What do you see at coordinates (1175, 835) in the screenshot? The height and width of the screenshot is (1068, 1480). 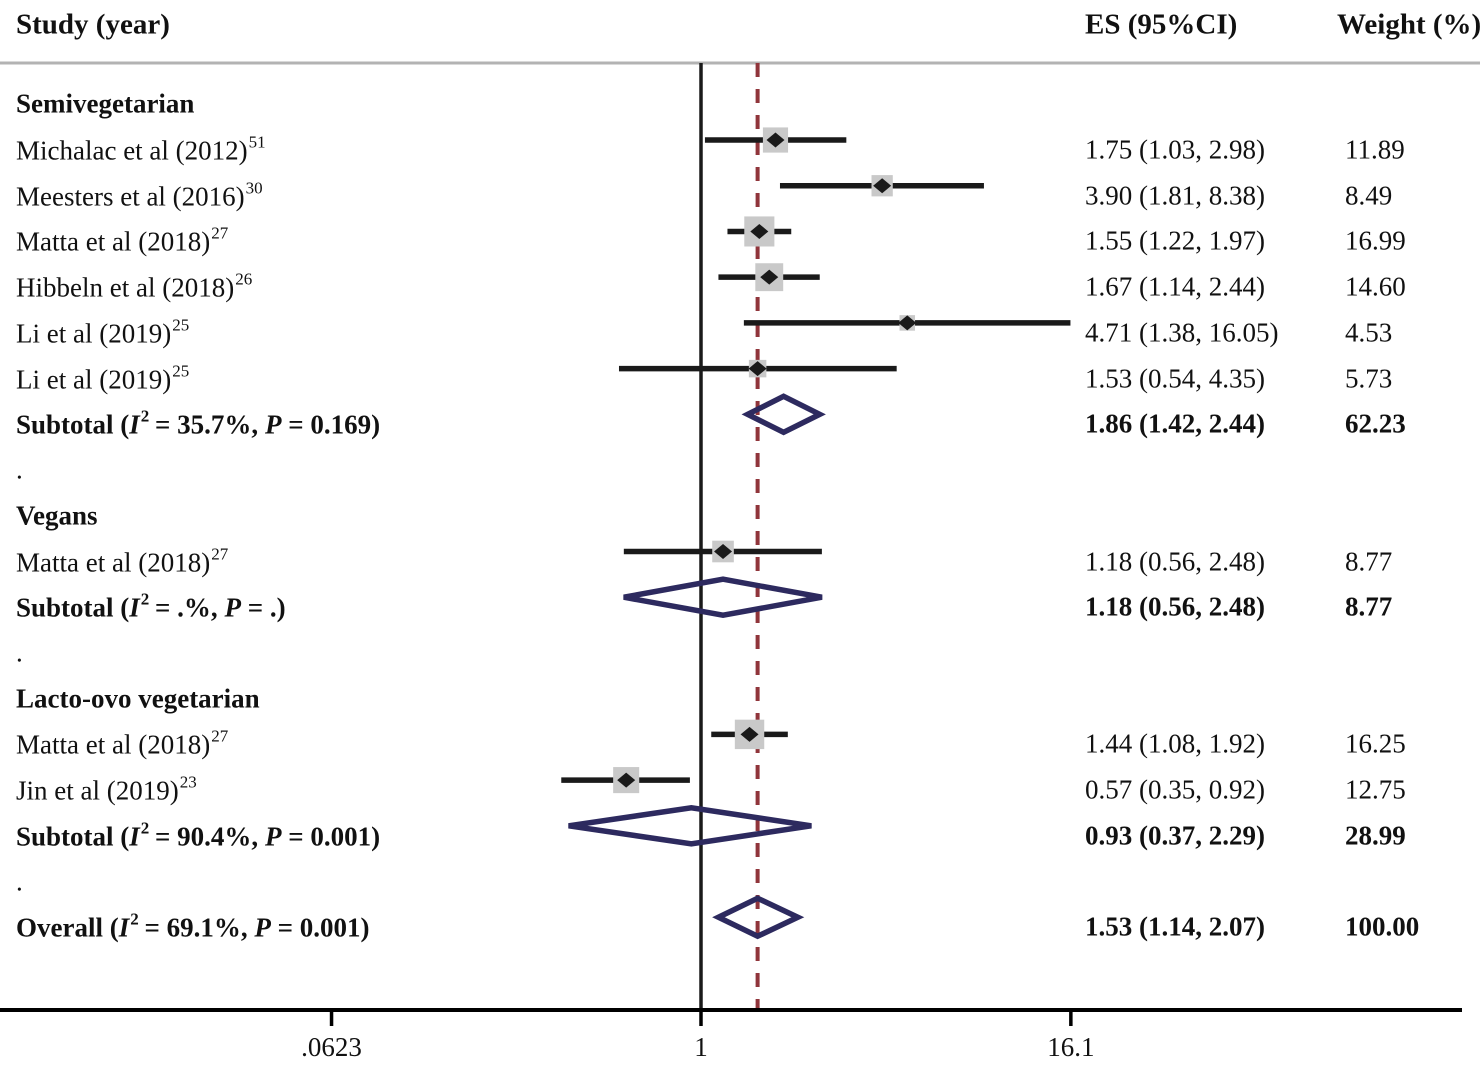 I see `subtotal-es-ci-value: 0.93 (0.37, 2.29)` at bounding box center [1175, 835].